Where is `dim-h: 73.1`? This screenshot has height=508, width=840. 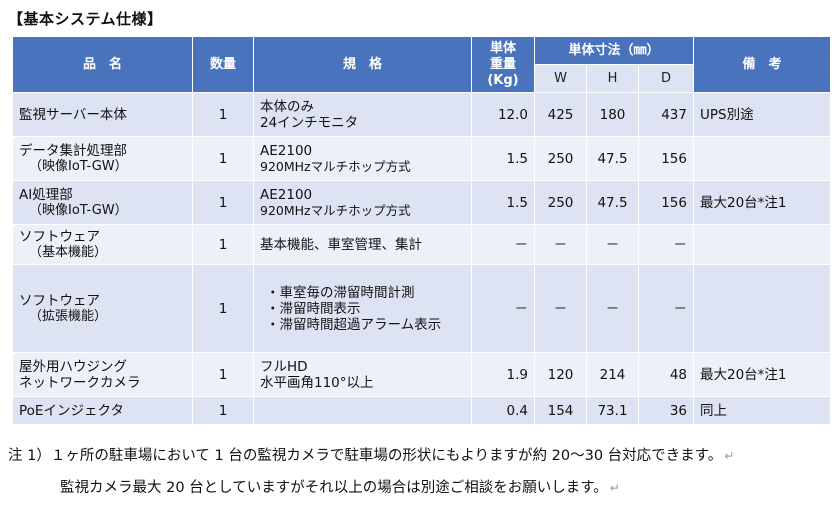
dim-h: 73.1 is located at coordinates (612, 410).